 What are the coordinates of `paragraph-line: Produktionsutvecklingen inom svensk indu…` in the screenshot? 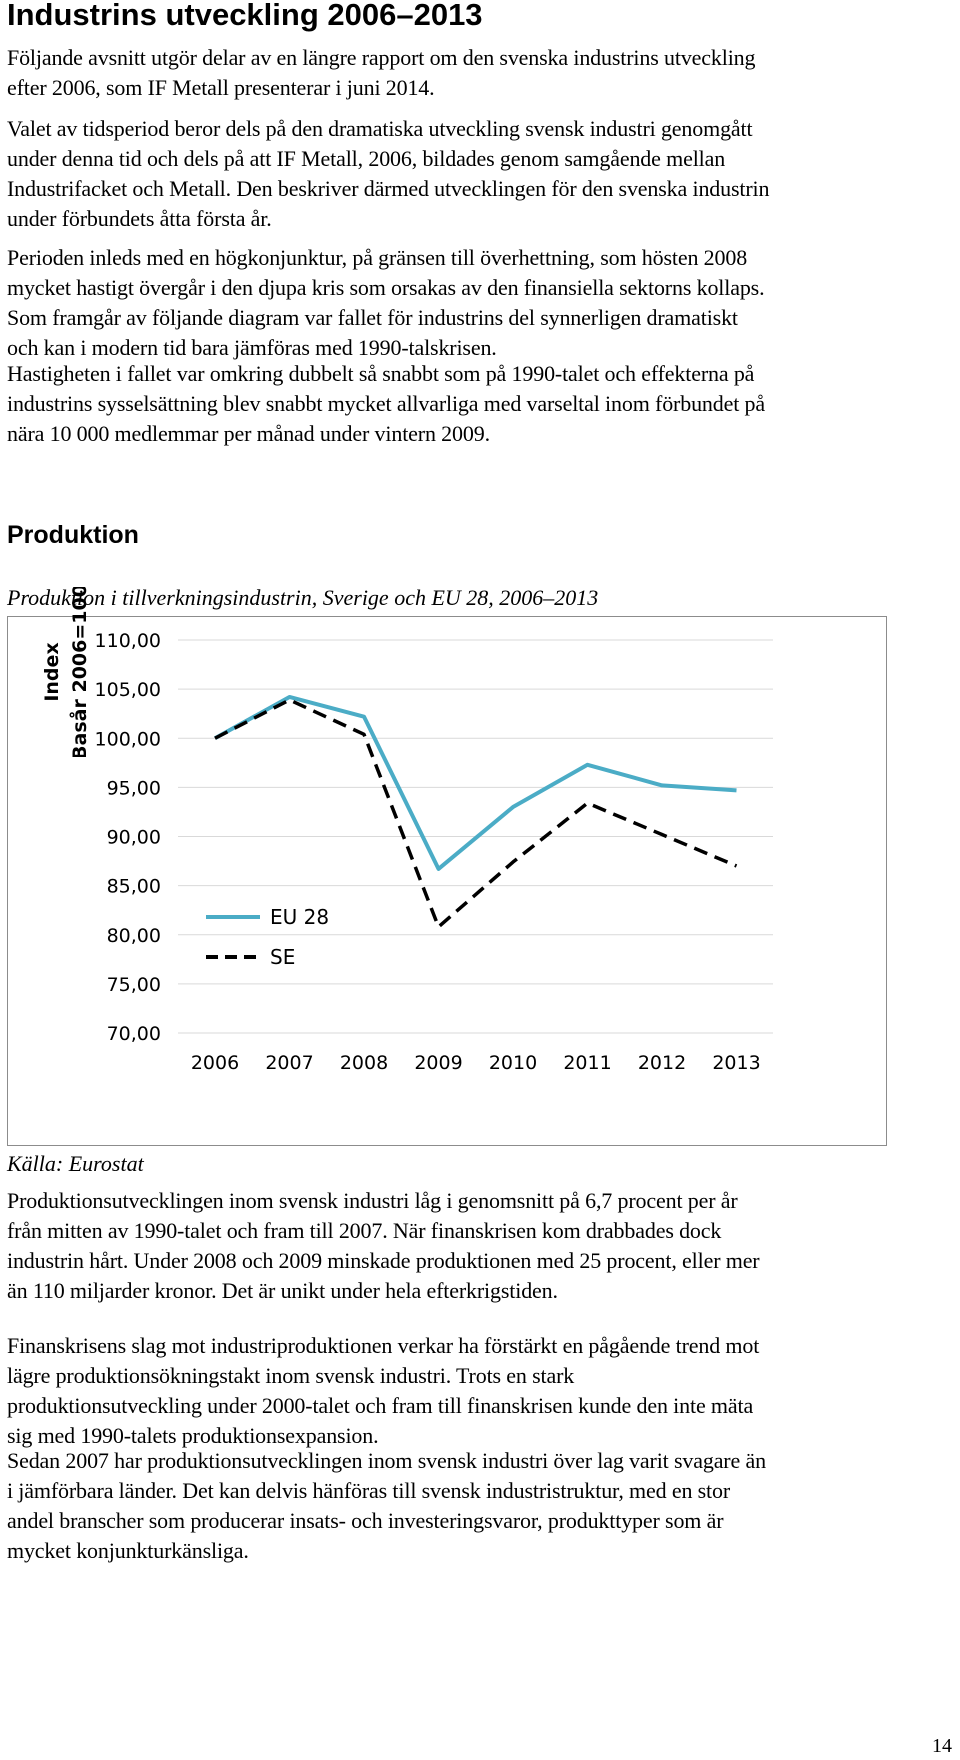 It's located at (372, 1200).